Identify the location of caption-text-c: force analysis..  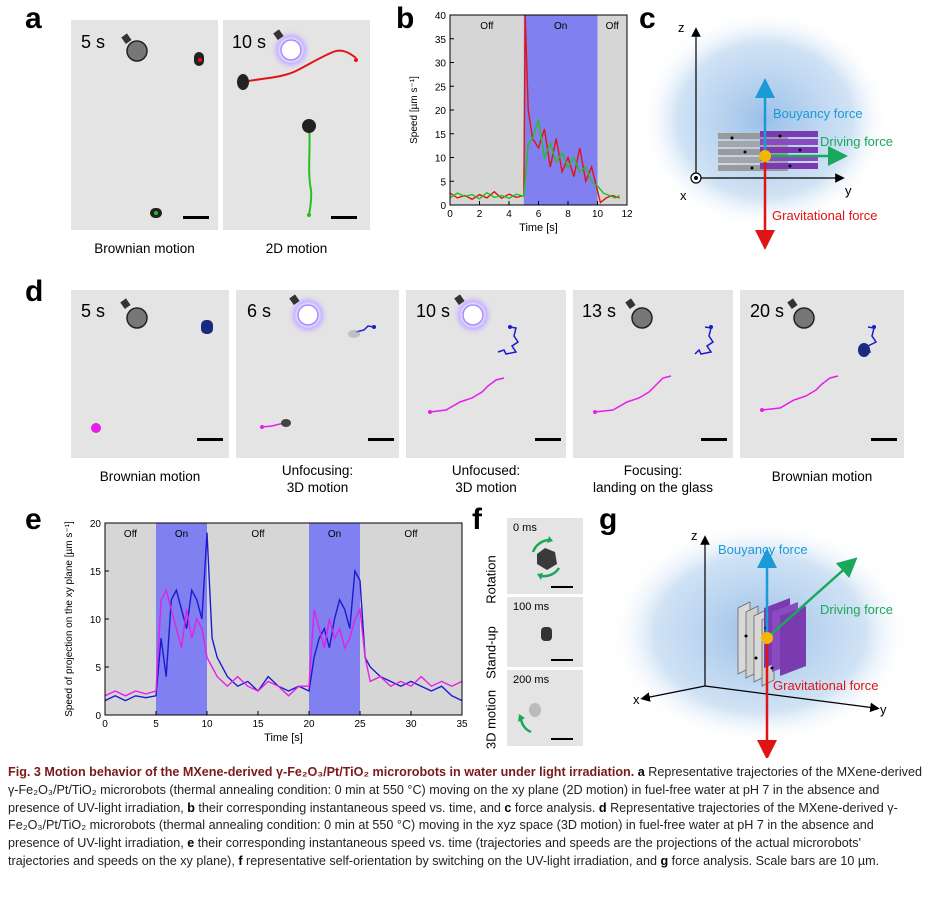
(555, 807).